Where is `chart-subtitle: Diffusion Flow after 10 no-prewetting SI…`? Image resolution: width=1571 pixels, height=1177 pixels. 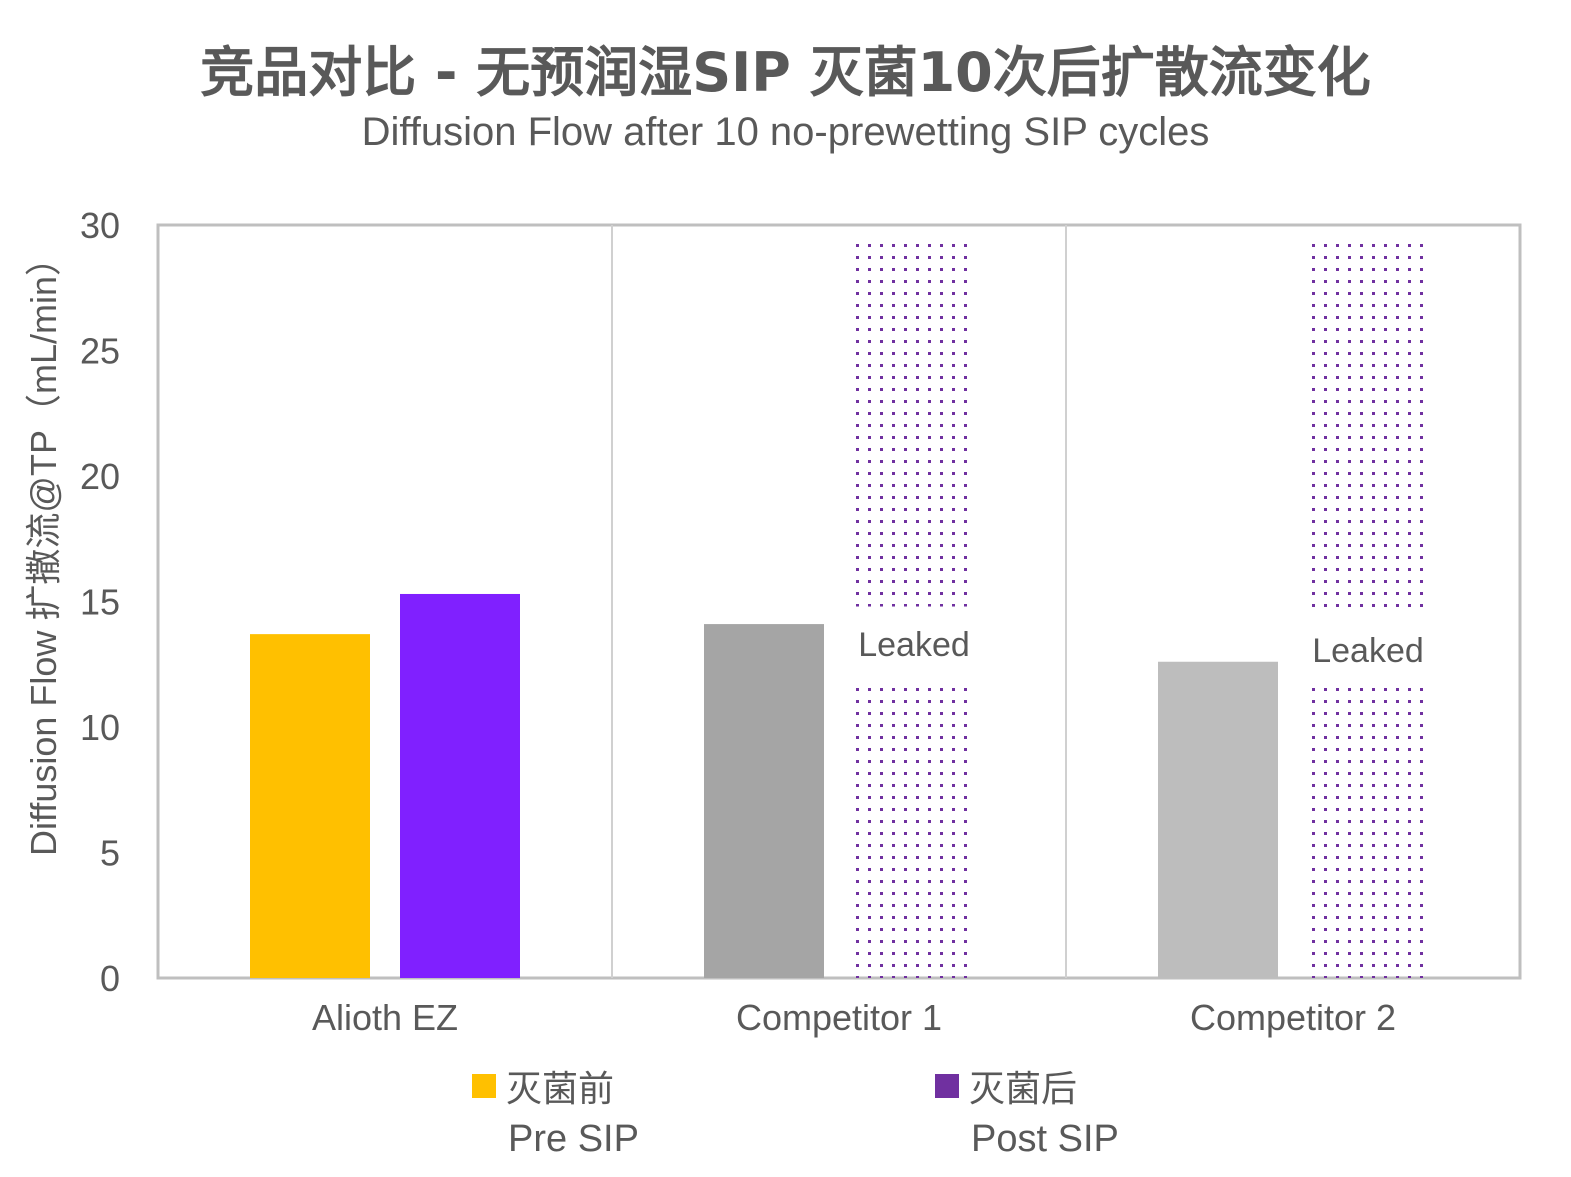
chart-subtitle: Diffusion Flow after 10 no-prewetting SI… is located at coordinates (785, 132).